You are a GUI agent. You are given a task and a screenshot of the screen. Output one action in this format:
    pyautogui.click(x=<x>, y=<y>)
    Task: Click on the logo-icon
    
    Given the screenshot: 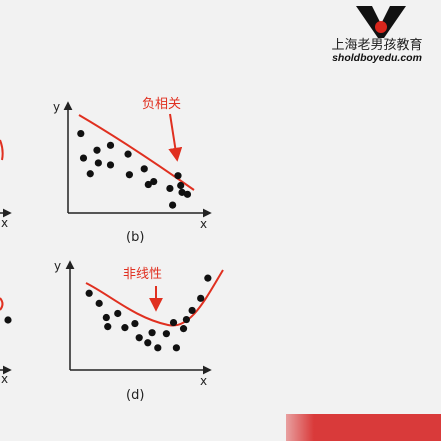 What is the action you would take?
    pyautogui.click(x=381, y=22)
    